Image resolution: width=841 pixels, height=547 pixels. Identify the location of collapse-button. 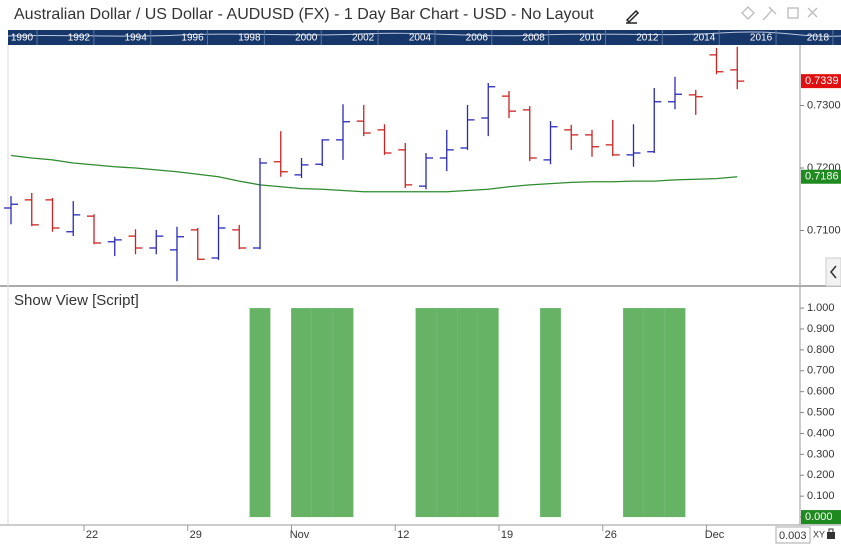
(833, 272).